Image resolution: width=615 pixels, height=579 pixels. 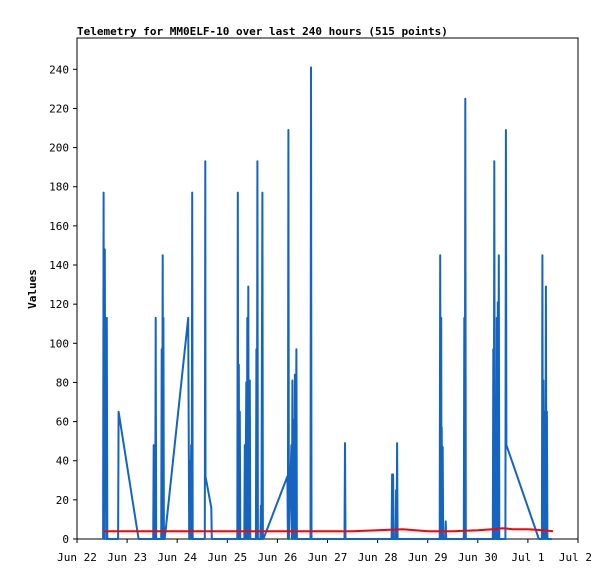 What do you see at coordinates (59, 226) in the screenshot?
I see `y-tick-label: 160` at bounding box center [59, 226].